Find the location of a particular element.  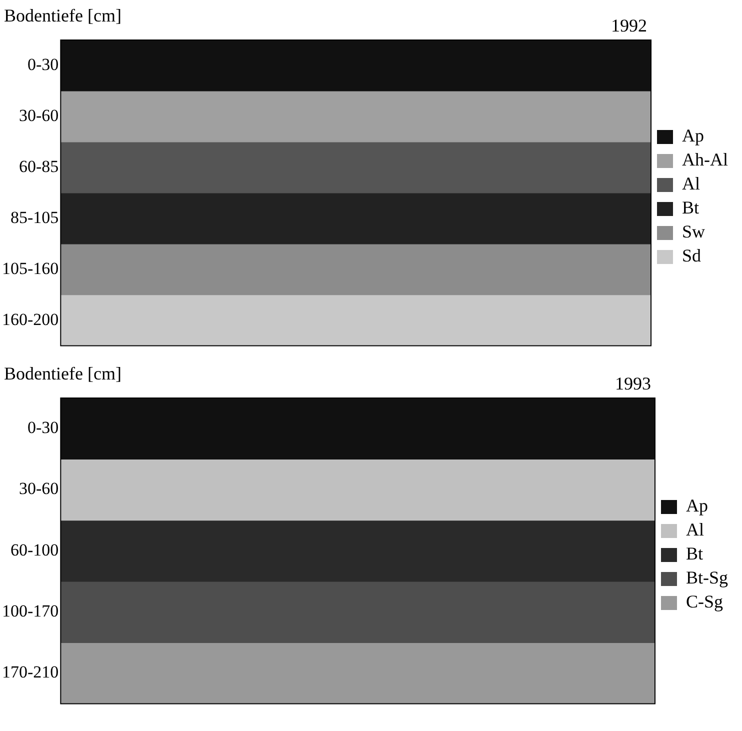

y-tick-label: 85-105 is located at coordinates (34, 217).